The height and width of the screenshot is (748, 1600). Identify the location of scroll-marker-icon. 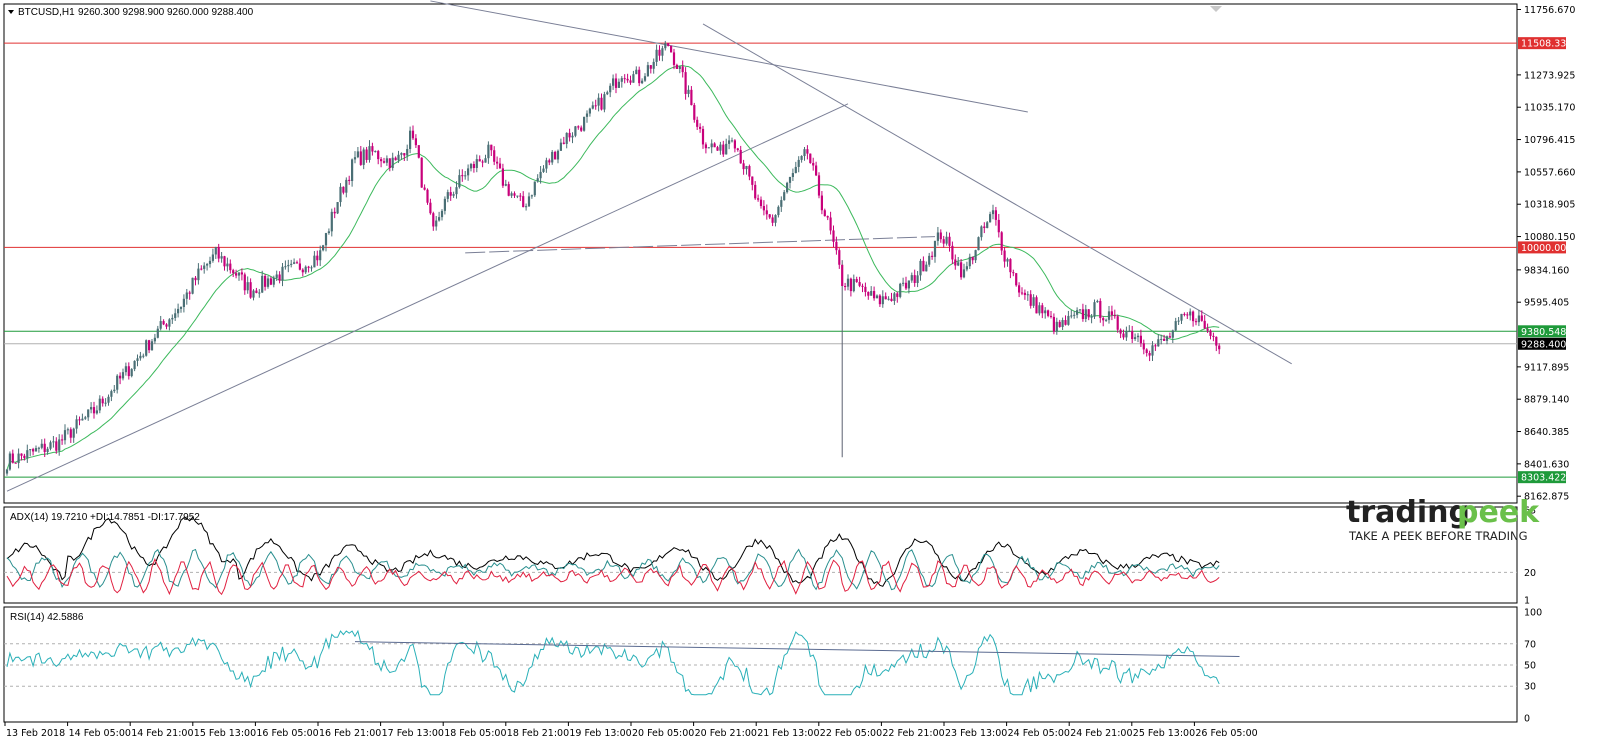
(1216, 9).